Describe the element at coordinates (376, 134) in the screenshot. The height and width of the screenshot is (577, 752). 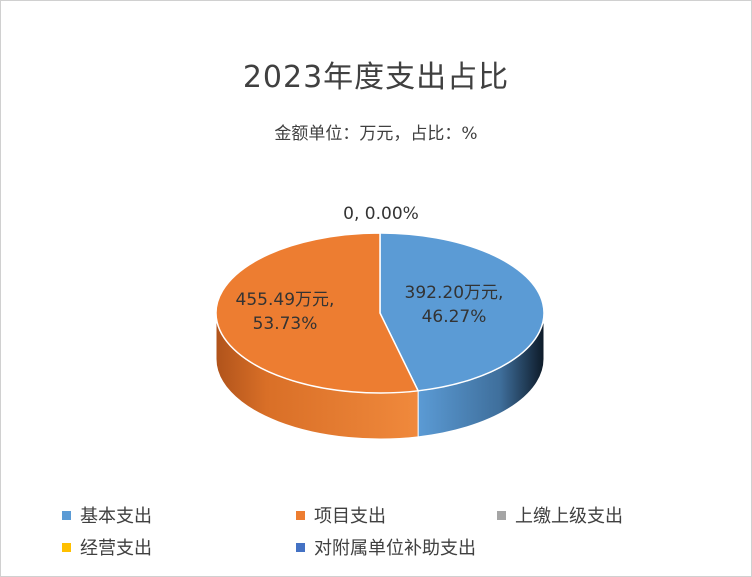
I see `chart-subtitle: 金额单位：万元，占比：%` at that location.